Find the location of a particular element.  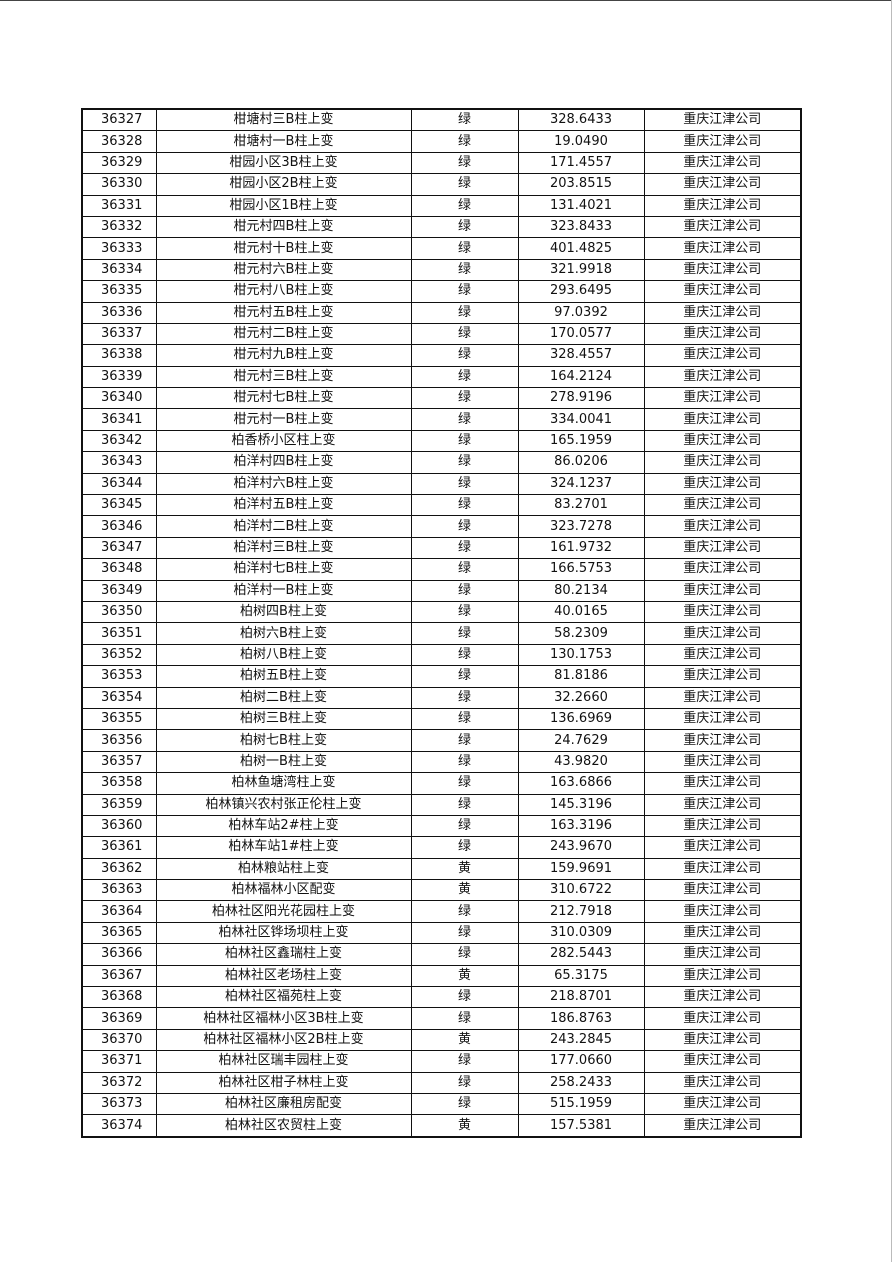

row-id-cell: 36332 is located at coordinates (119, 227).